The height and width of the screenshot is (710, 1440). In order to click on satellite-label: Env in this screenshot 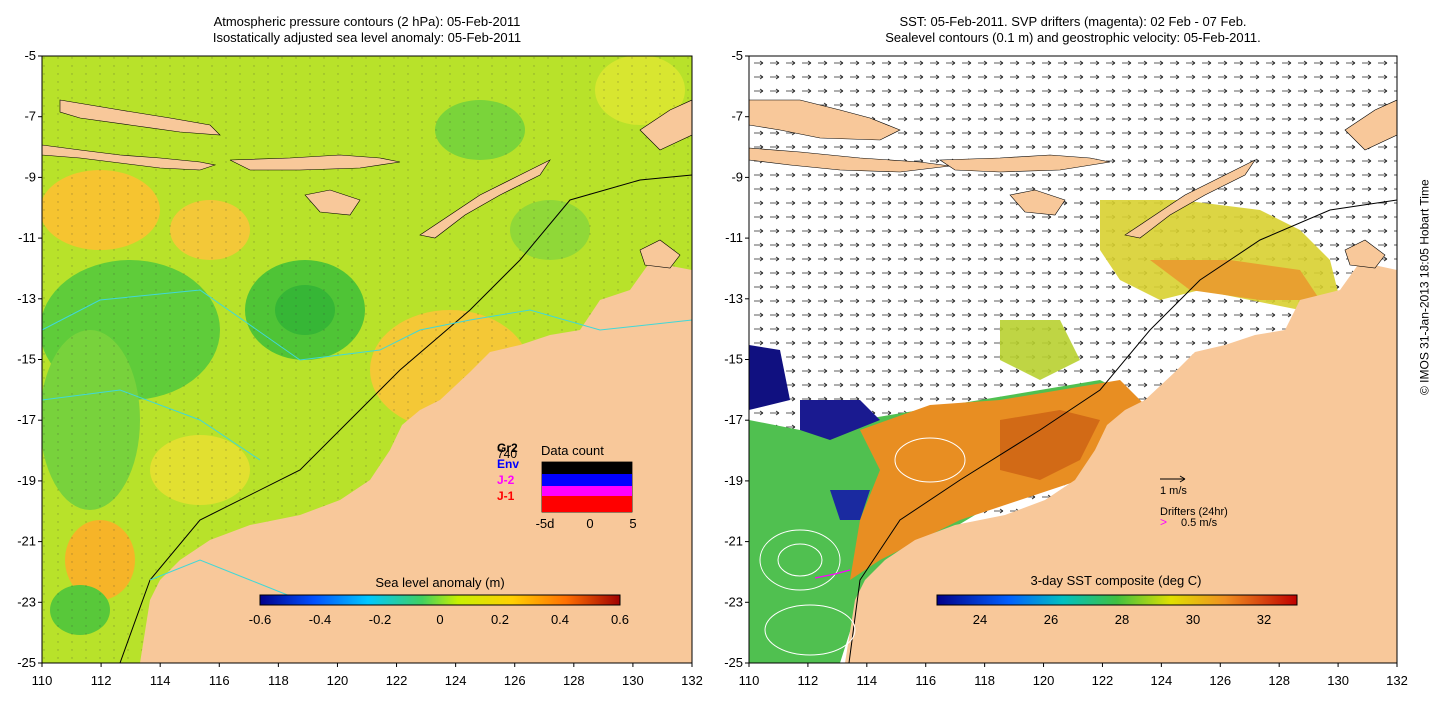, I will do `click(508, 464)`.